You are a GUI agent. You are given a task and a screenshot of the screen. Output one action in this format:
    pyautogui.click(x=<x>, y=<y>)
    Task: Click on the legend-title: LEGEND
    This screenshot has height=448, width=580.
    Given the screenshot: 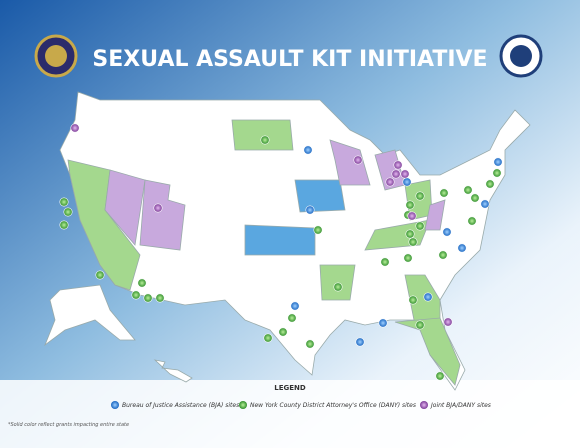 What is the action you would take?
    pyautogui.click(x=290, y=388)
    